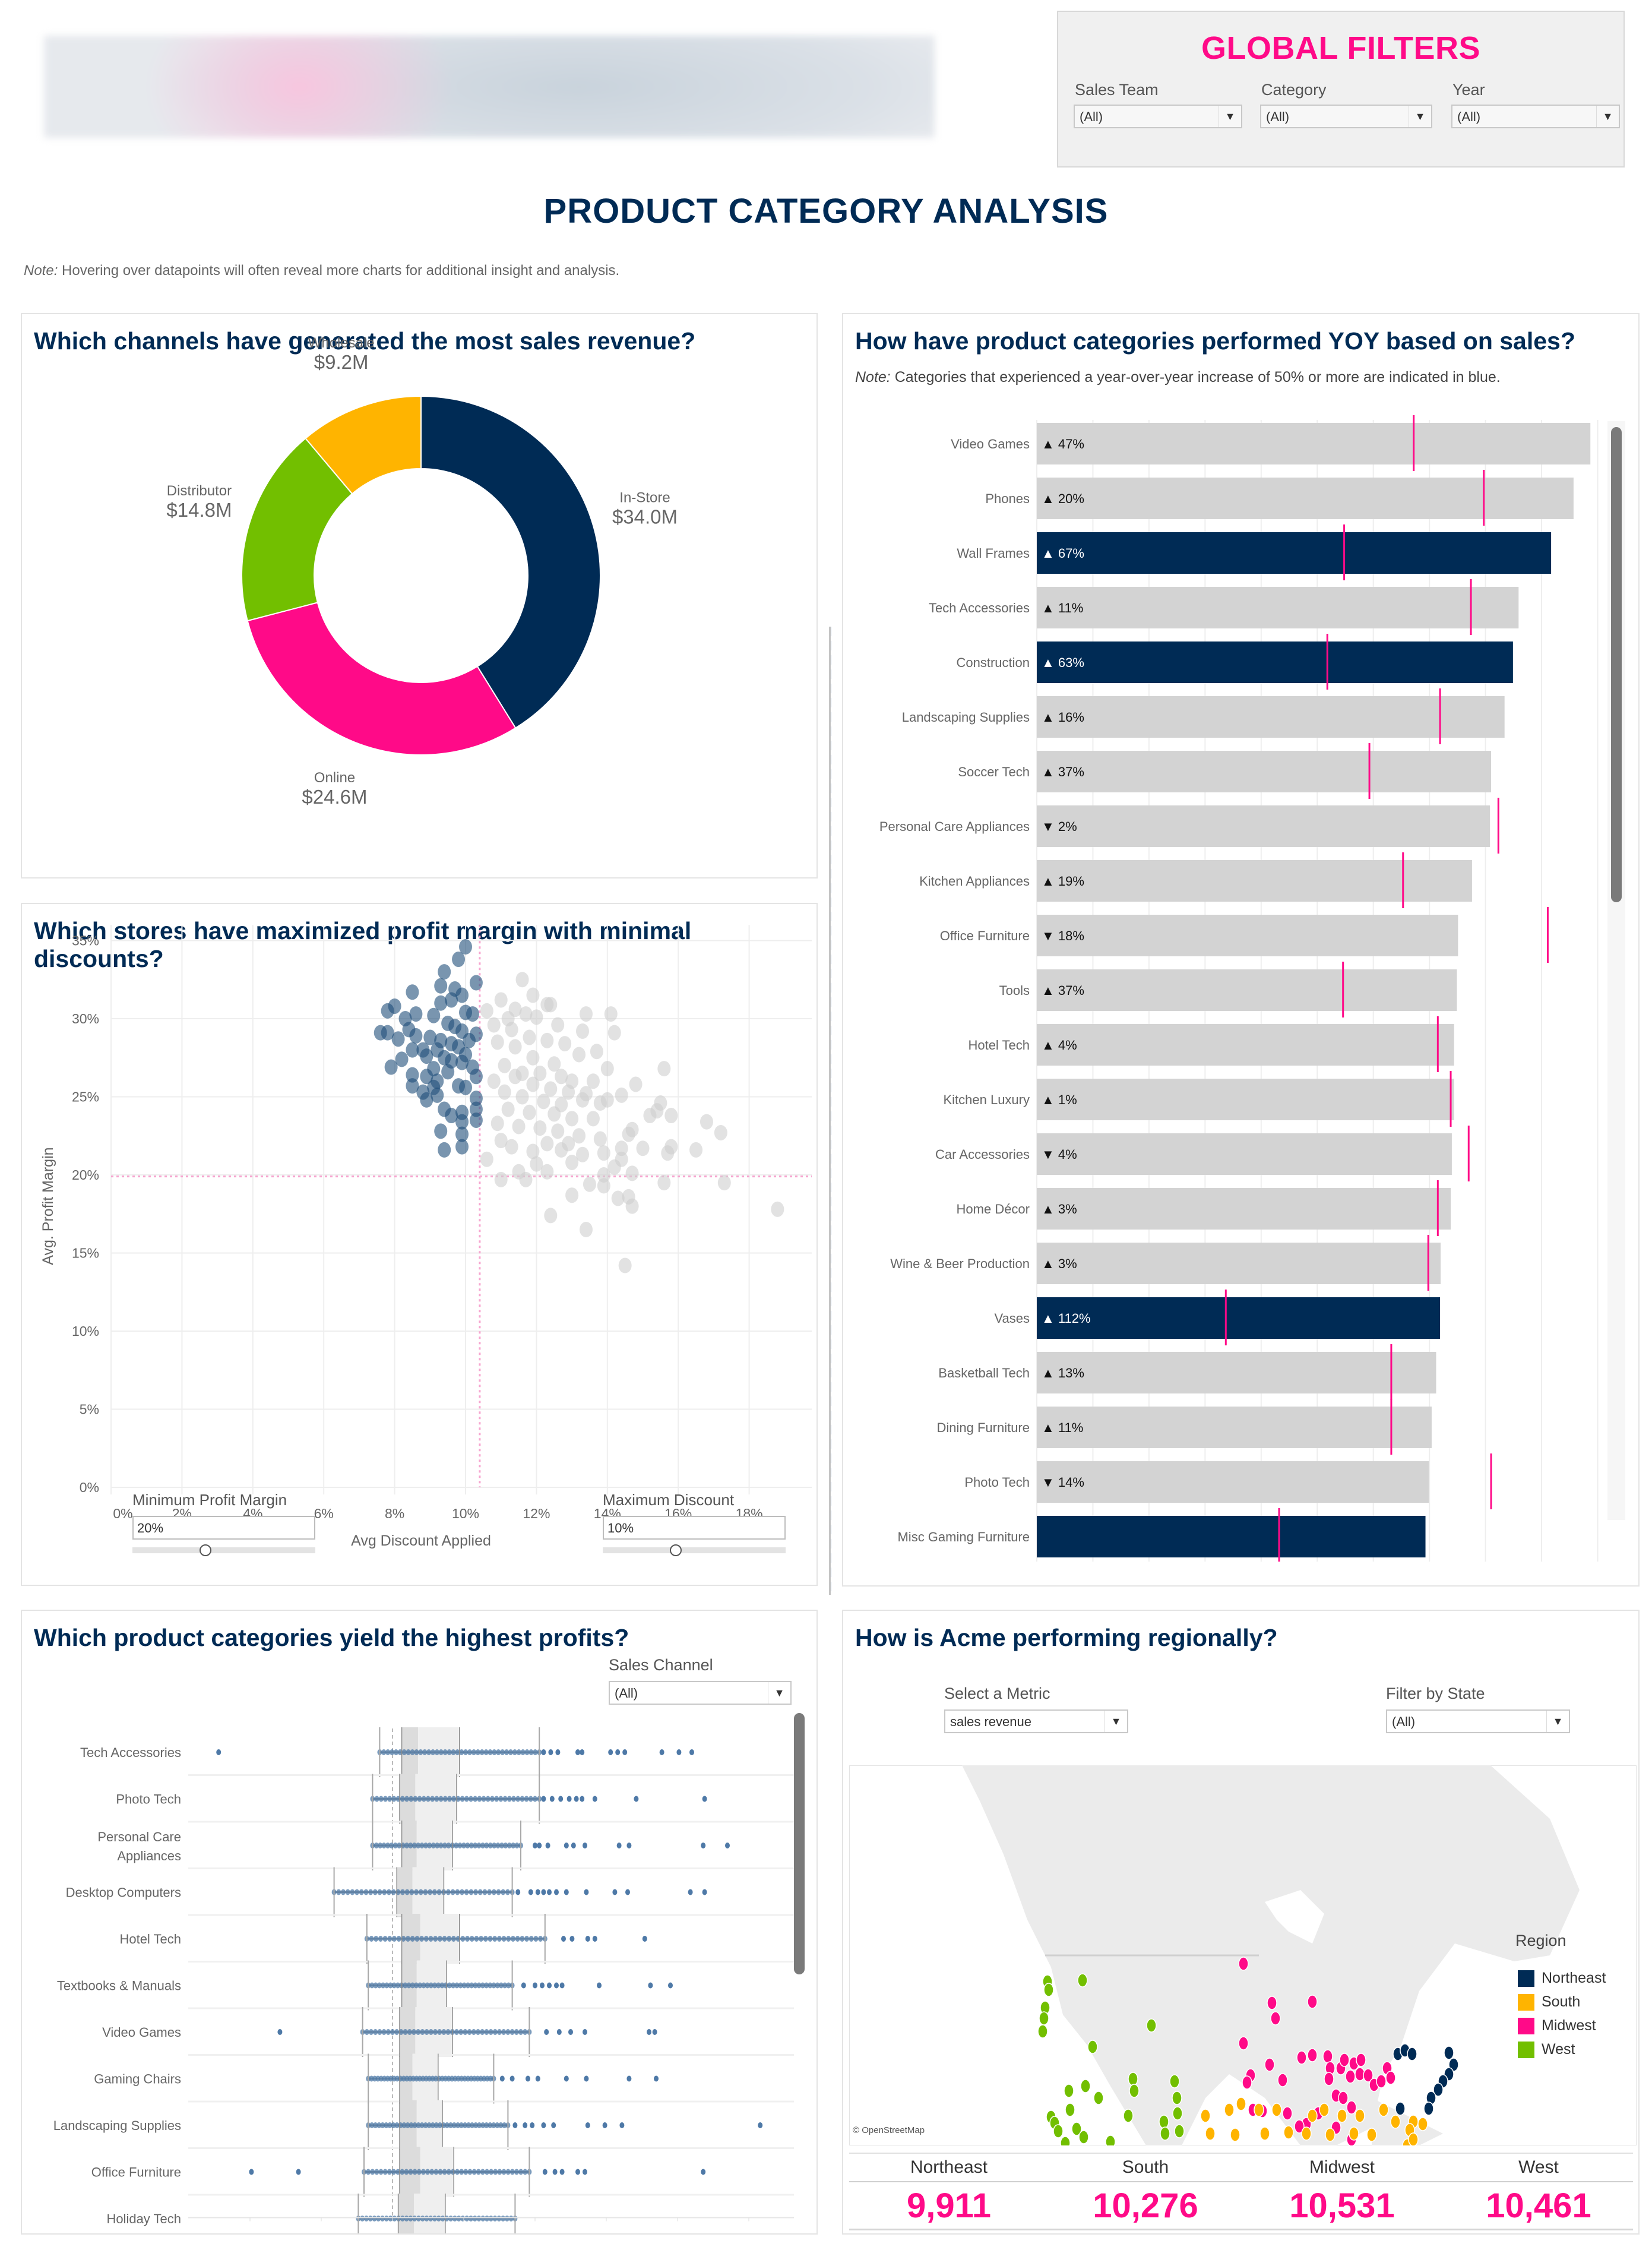  Describe the element at coordinates (889, 2130) in the screenshot. I see `map-attribution: © OpenStreetMap` at that location.